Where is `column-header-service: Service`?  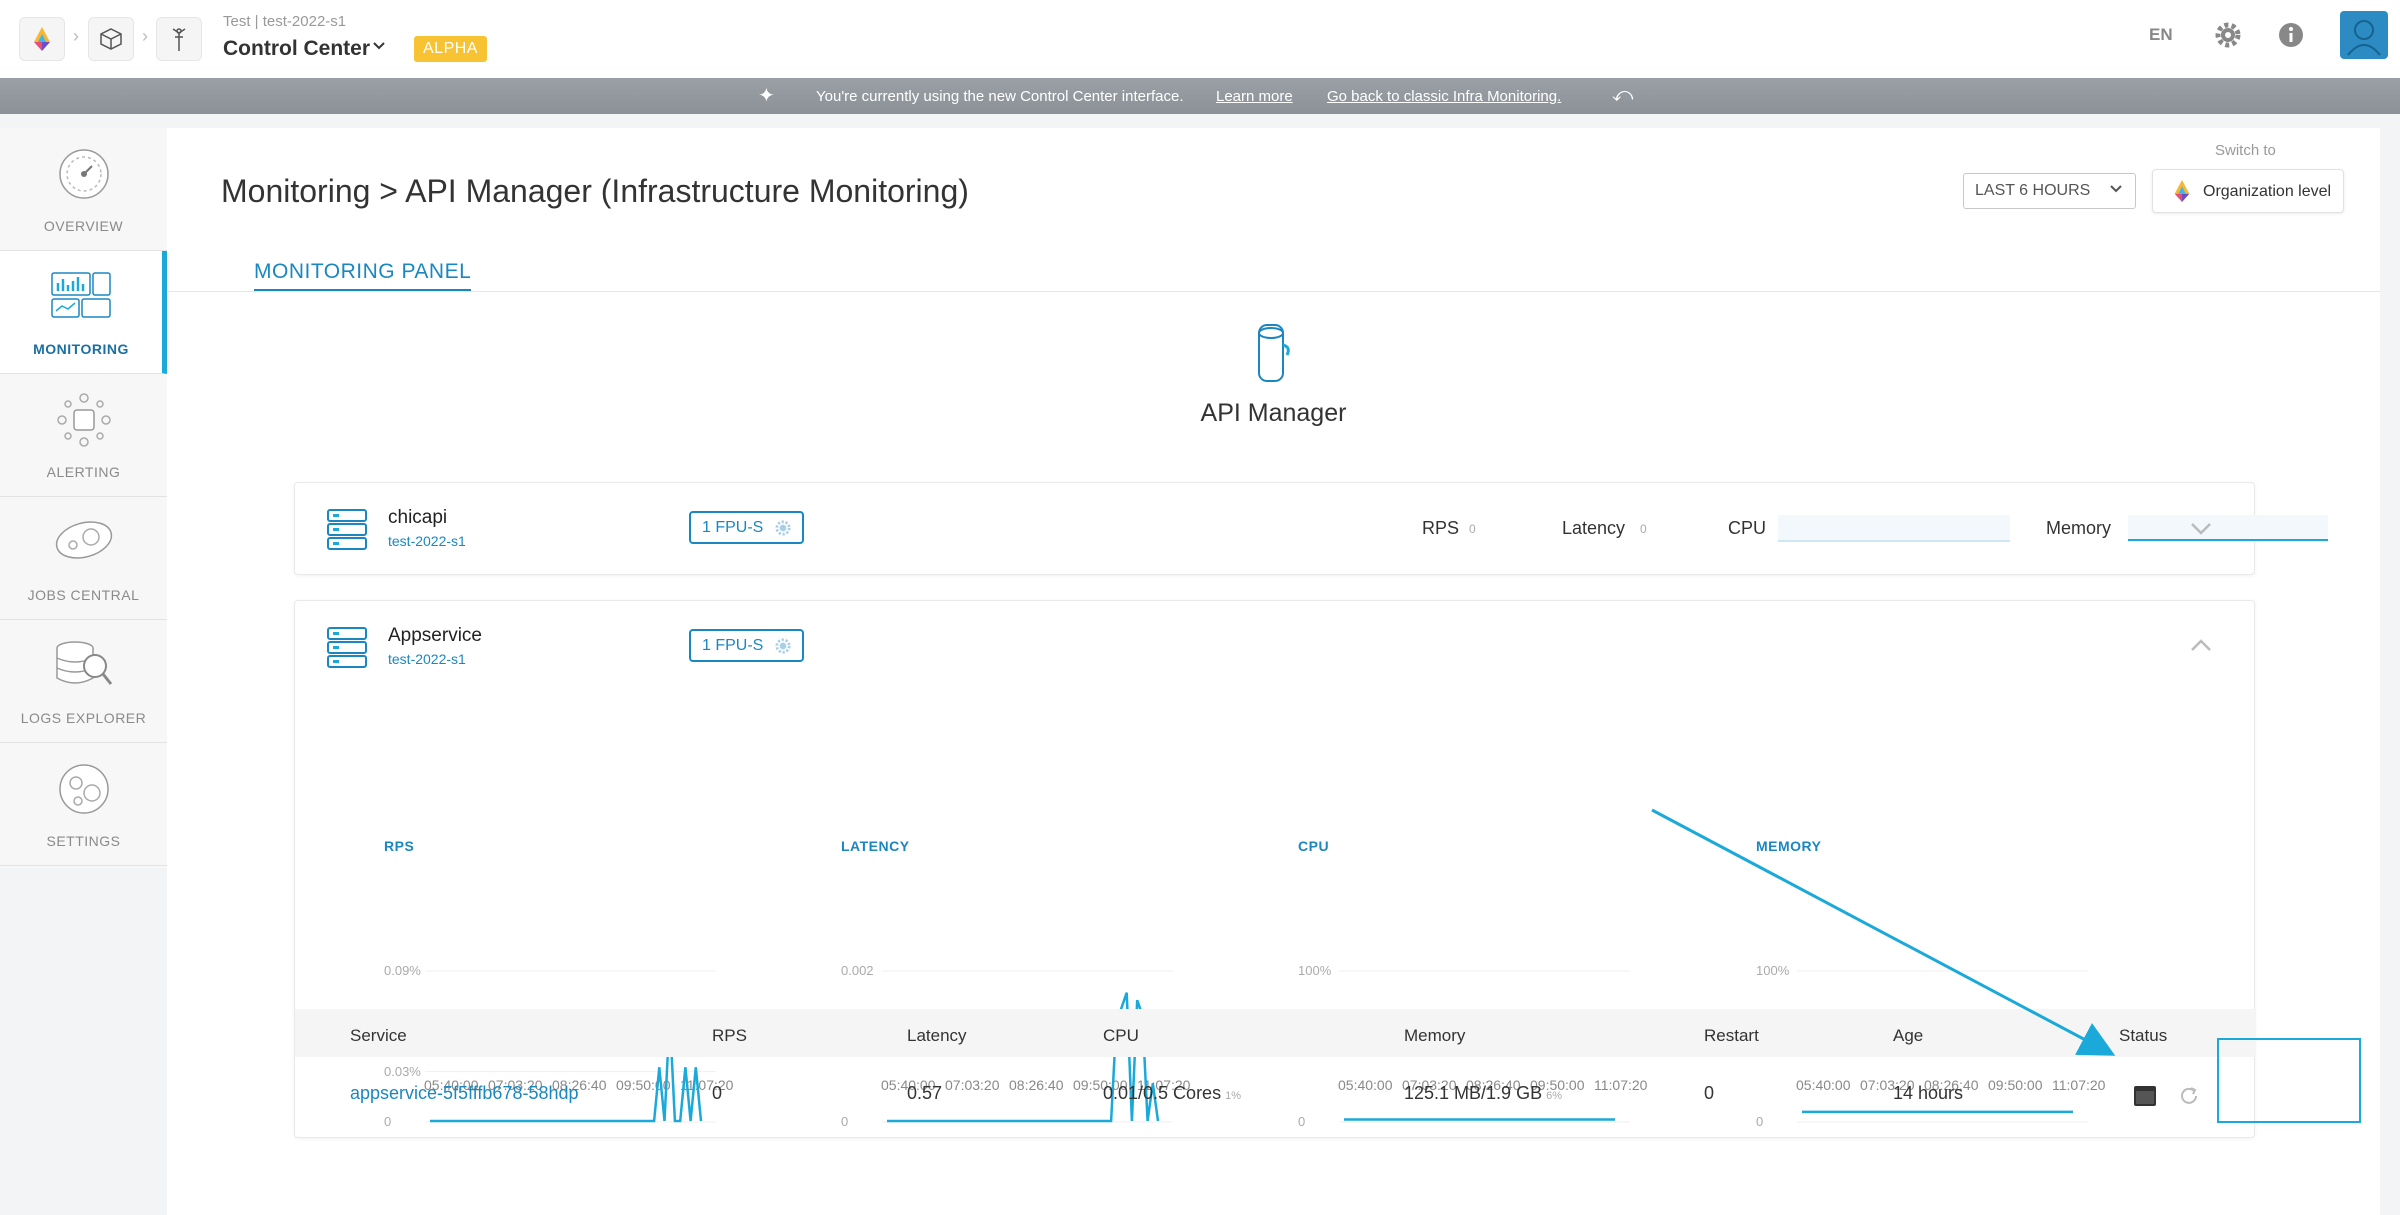
column-header-service: Service is located at coordinates (378, 1035).